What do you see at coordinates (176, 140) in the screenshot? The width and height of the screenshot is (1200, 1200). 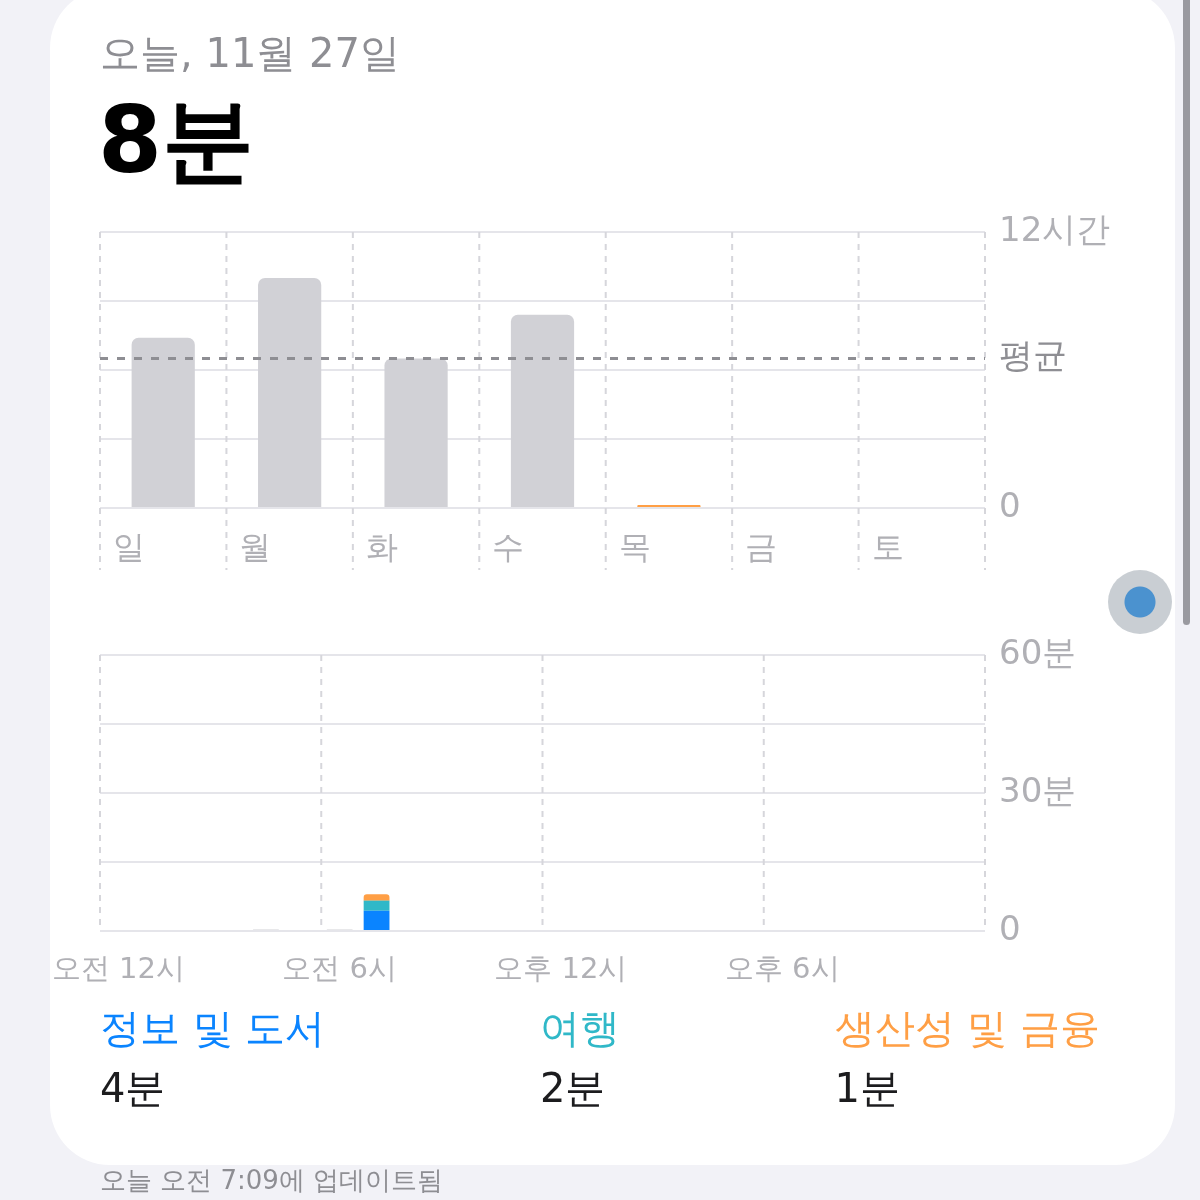 I see `chart-subtitle: 8분` at bounding box center [176, 140].